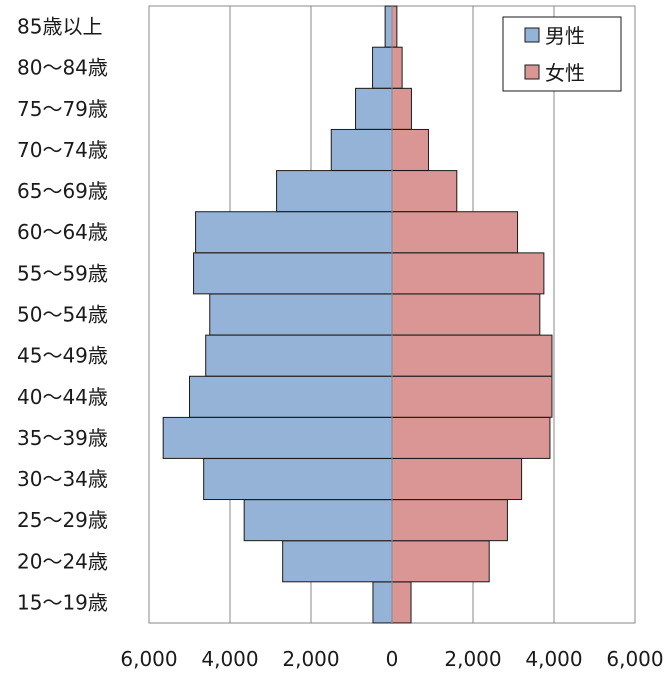 The image size is (671, 675). I want to click on category-label: 35〜39歳, so click(62, 438).